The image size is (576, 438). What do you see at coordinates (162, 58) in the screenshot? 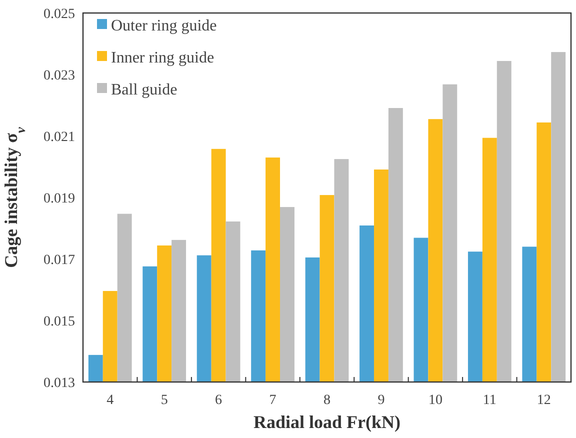
I see `legend-label: Inner ring guide` at bounding box center [162, 58].